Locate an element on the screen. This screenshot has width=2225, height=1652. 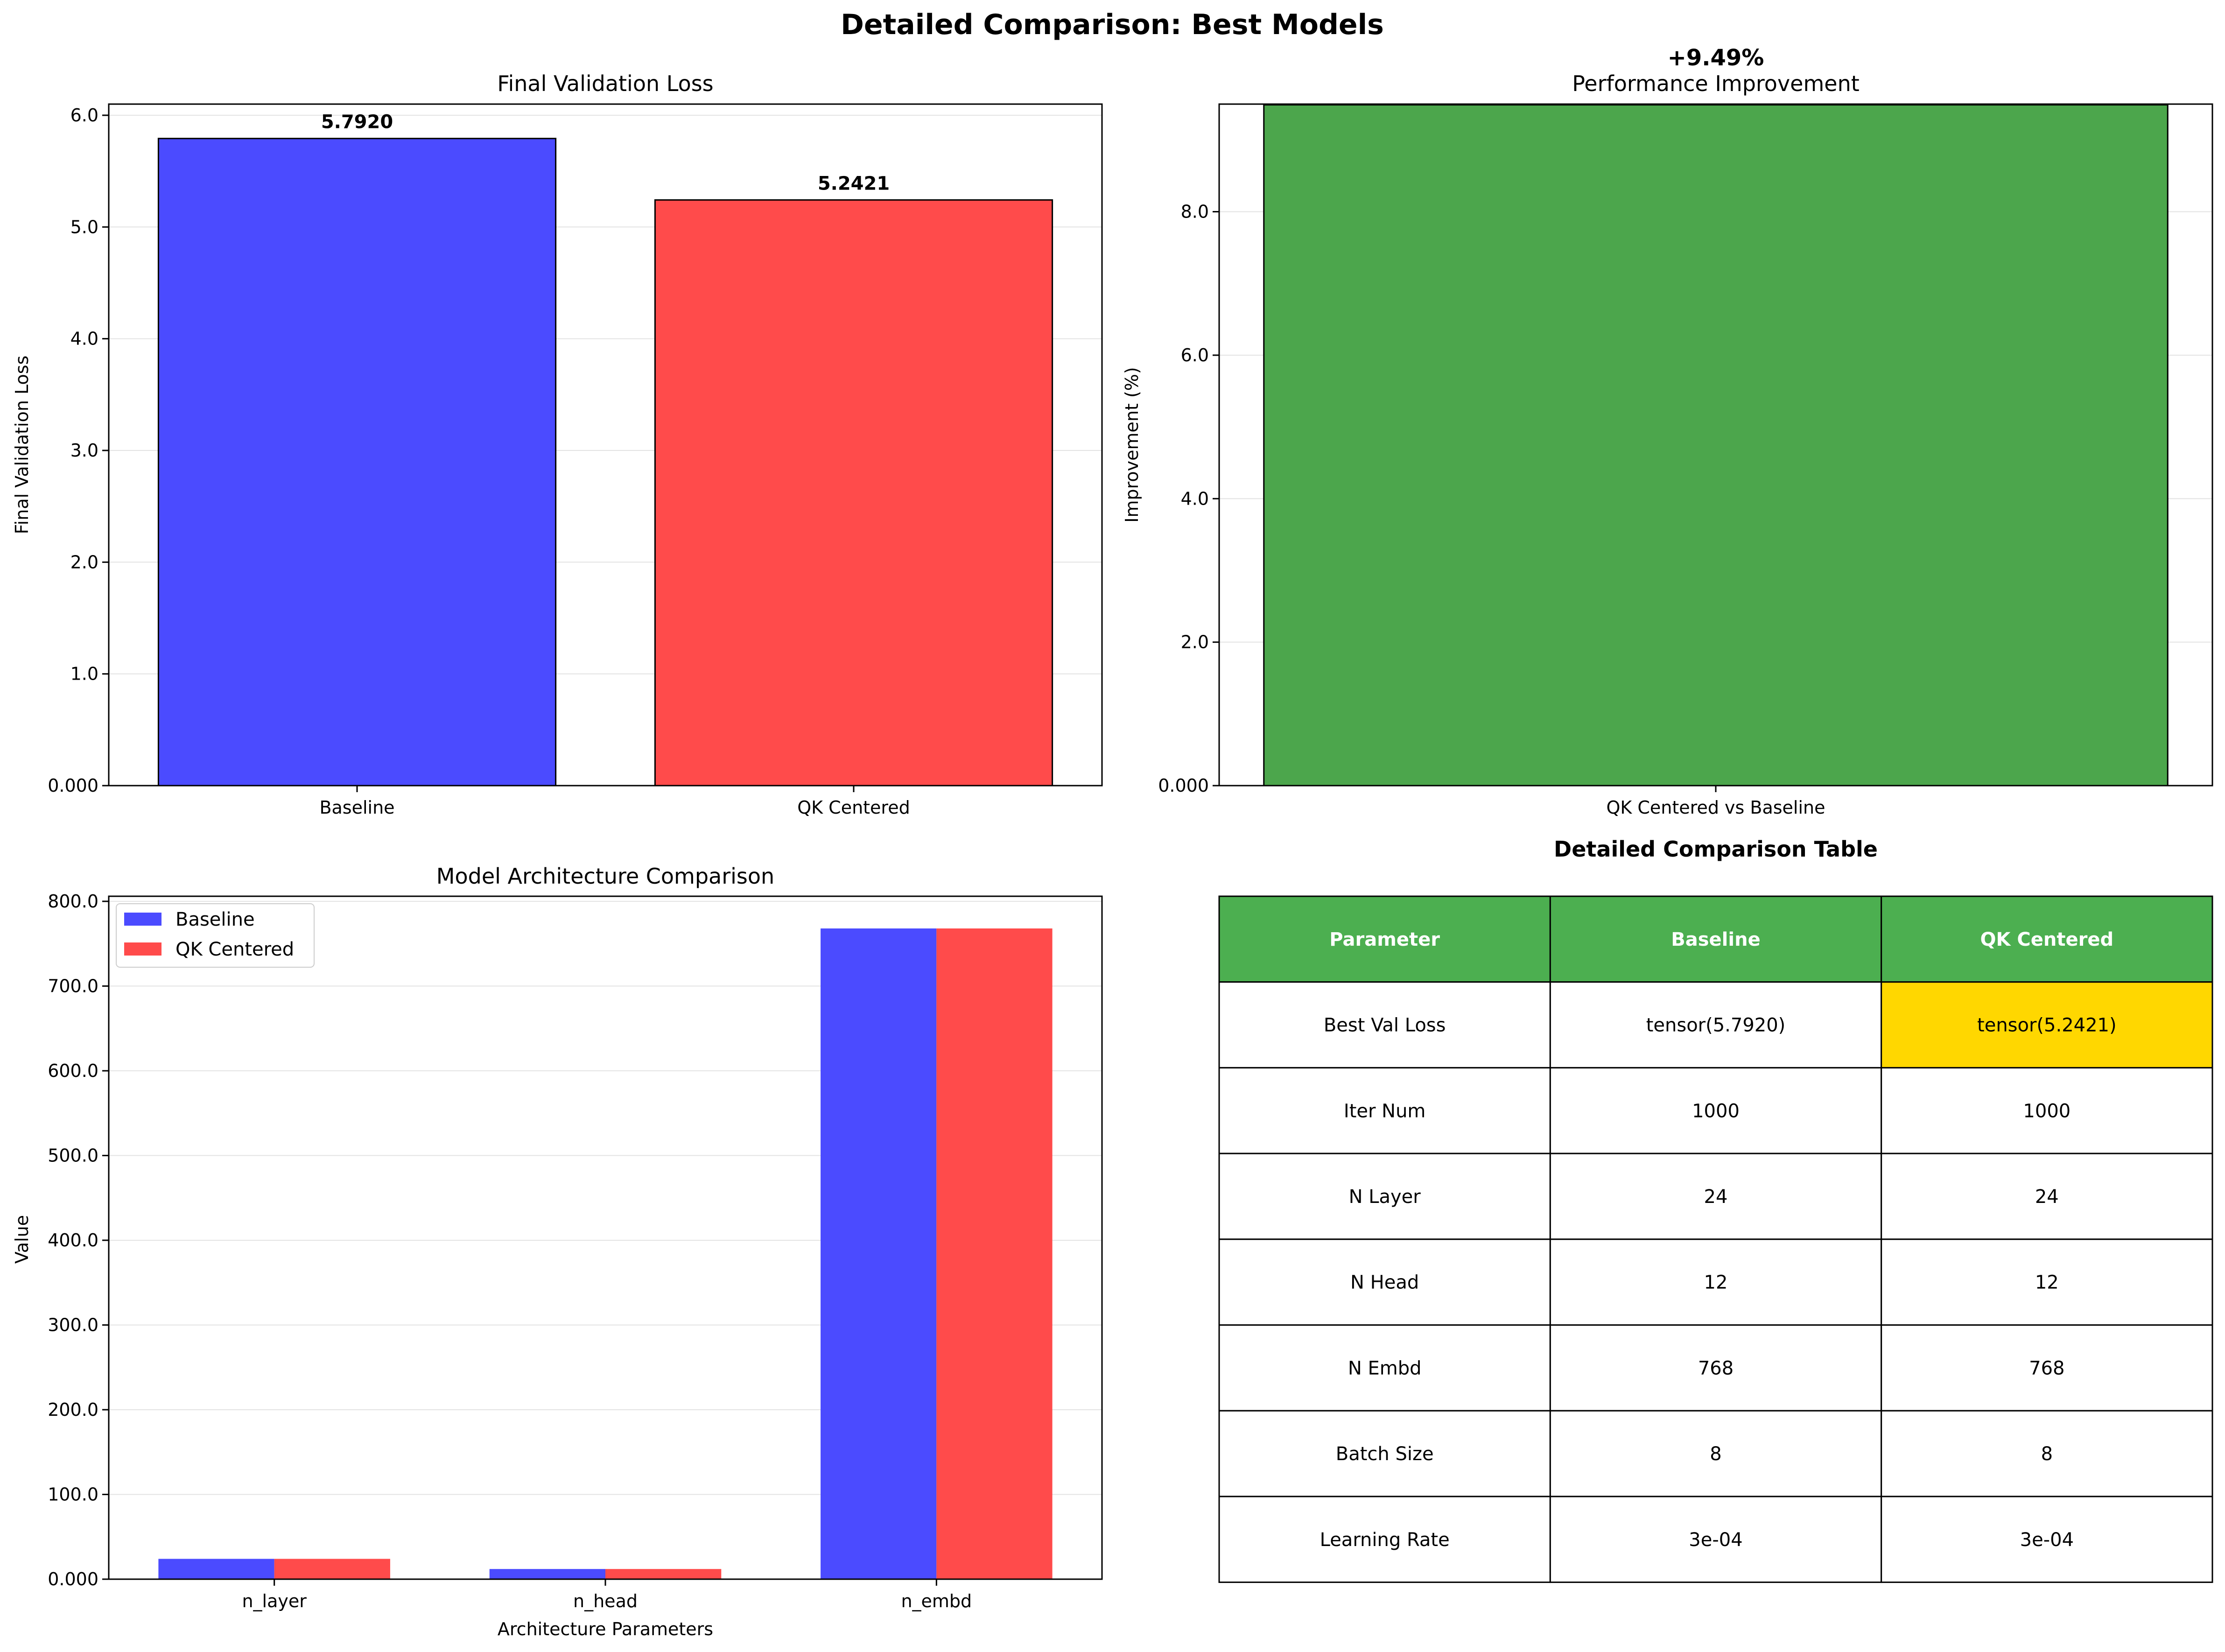
panel3-ytick-label: 300.0 is located at coordinates (73, 1325).